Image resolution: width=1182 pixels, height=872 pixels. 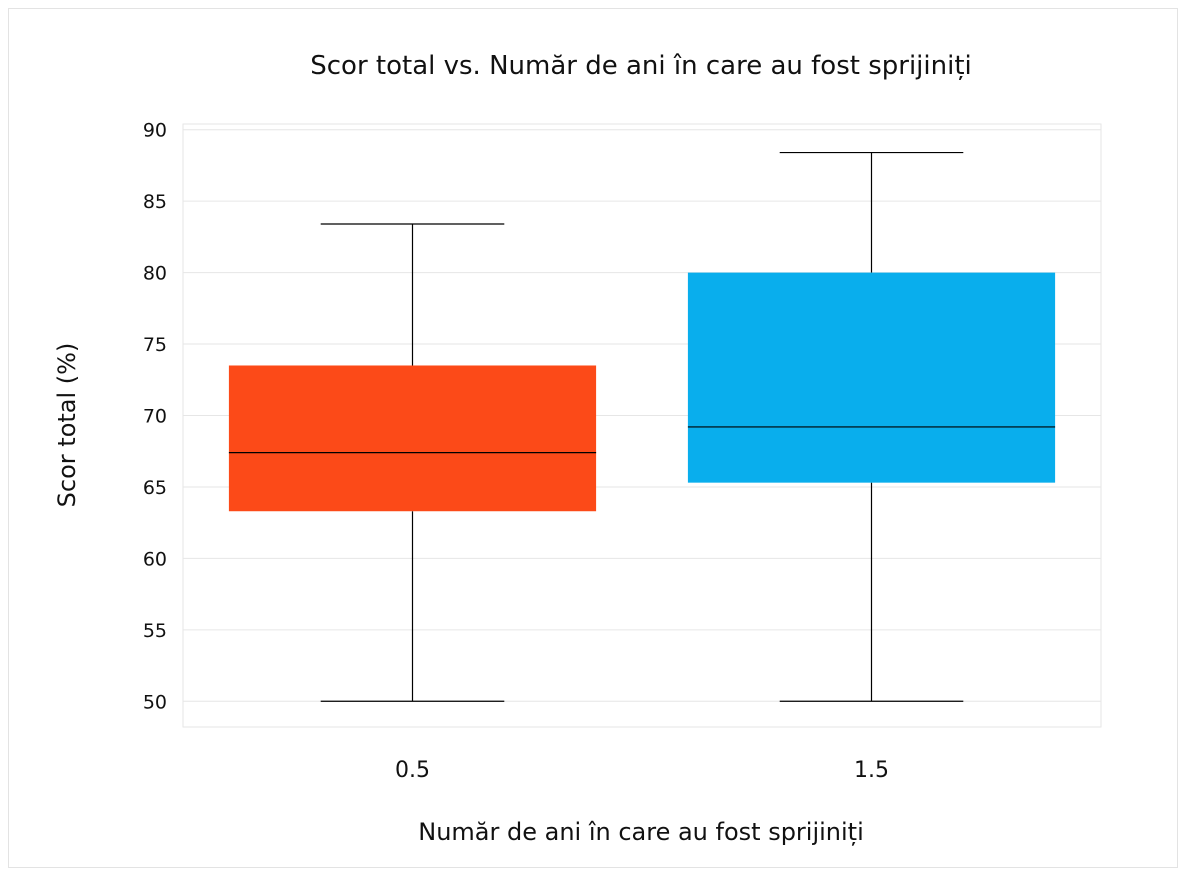 What do you see at coordinates (155, 702) in the screenshot?
I see `y-tick-label: 50` at bounding box center [155, 702].